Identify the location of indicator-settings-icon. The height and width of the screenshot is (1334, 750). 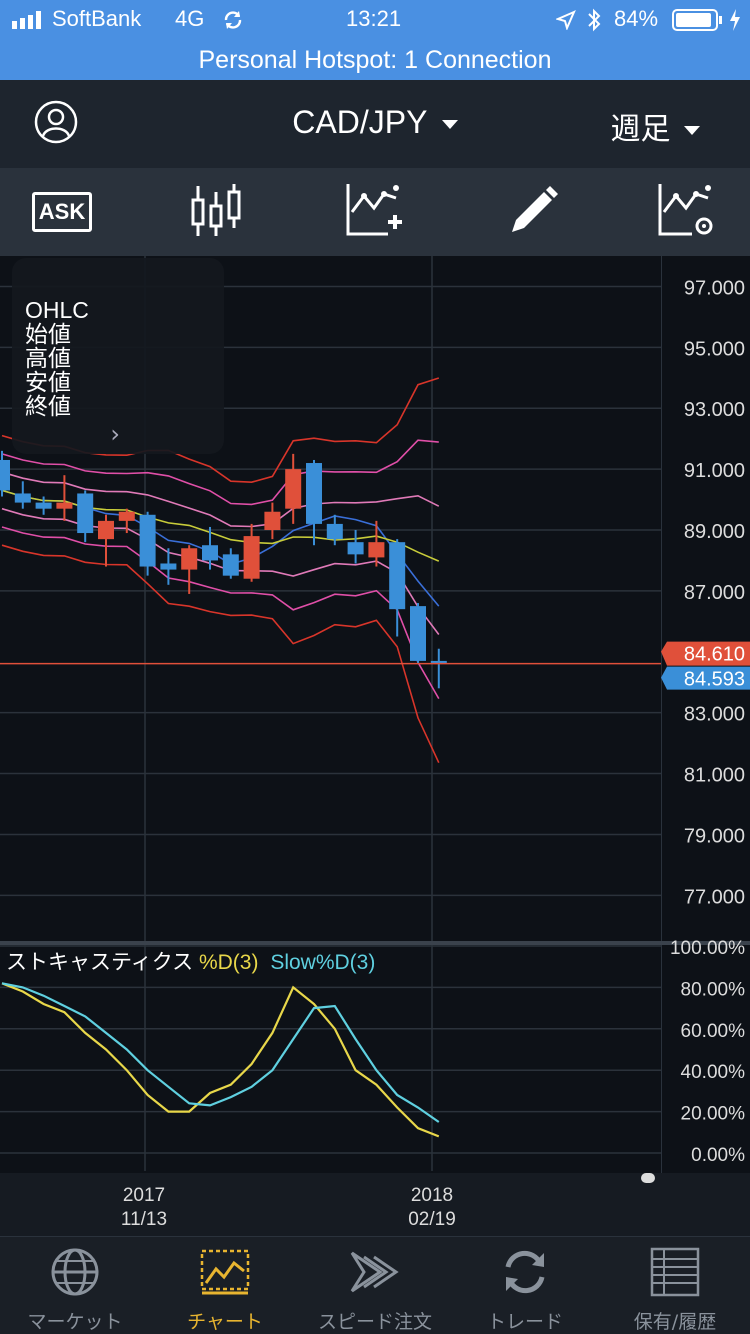
(685, 210).